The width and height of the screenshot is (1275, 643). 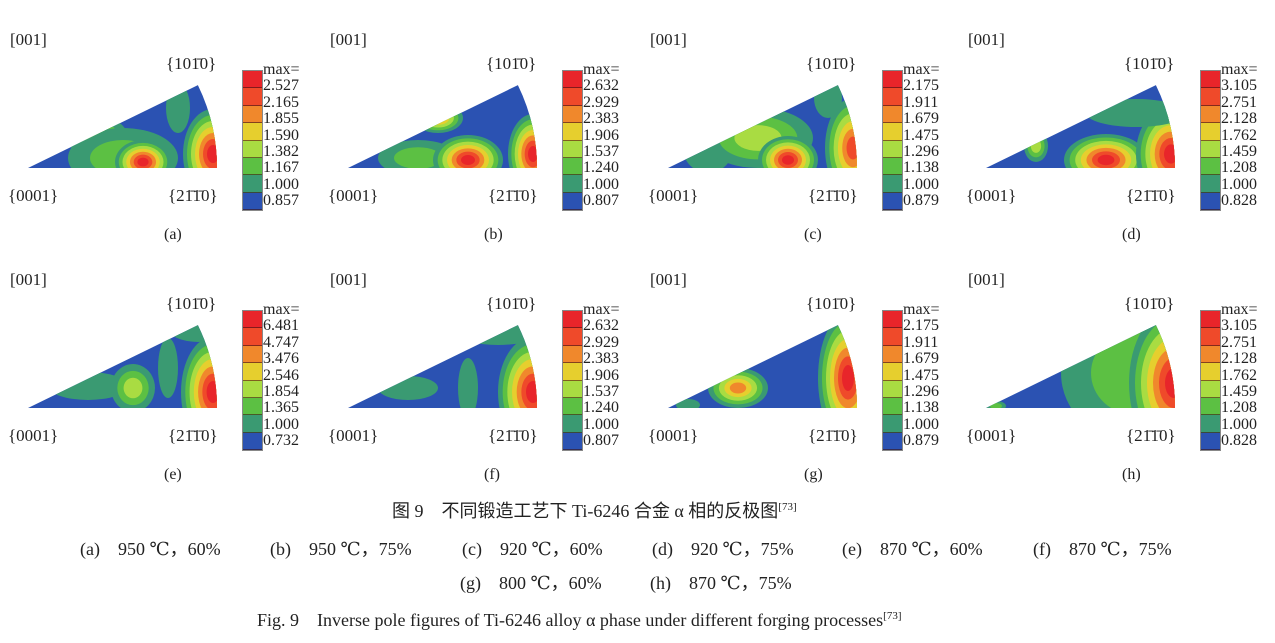 What do you see at coordinates (281, 119) in the screenshot?
I see `legend-value: 1.855` at bounding box center [281, 119].